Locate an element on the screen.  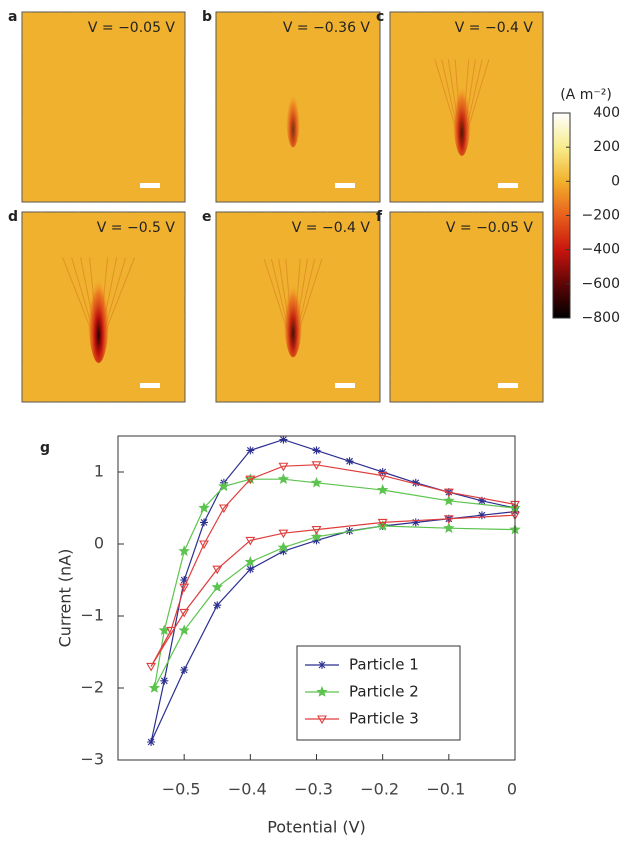
colorbar-tick-label: −800 is located at coordinates (601, 318).